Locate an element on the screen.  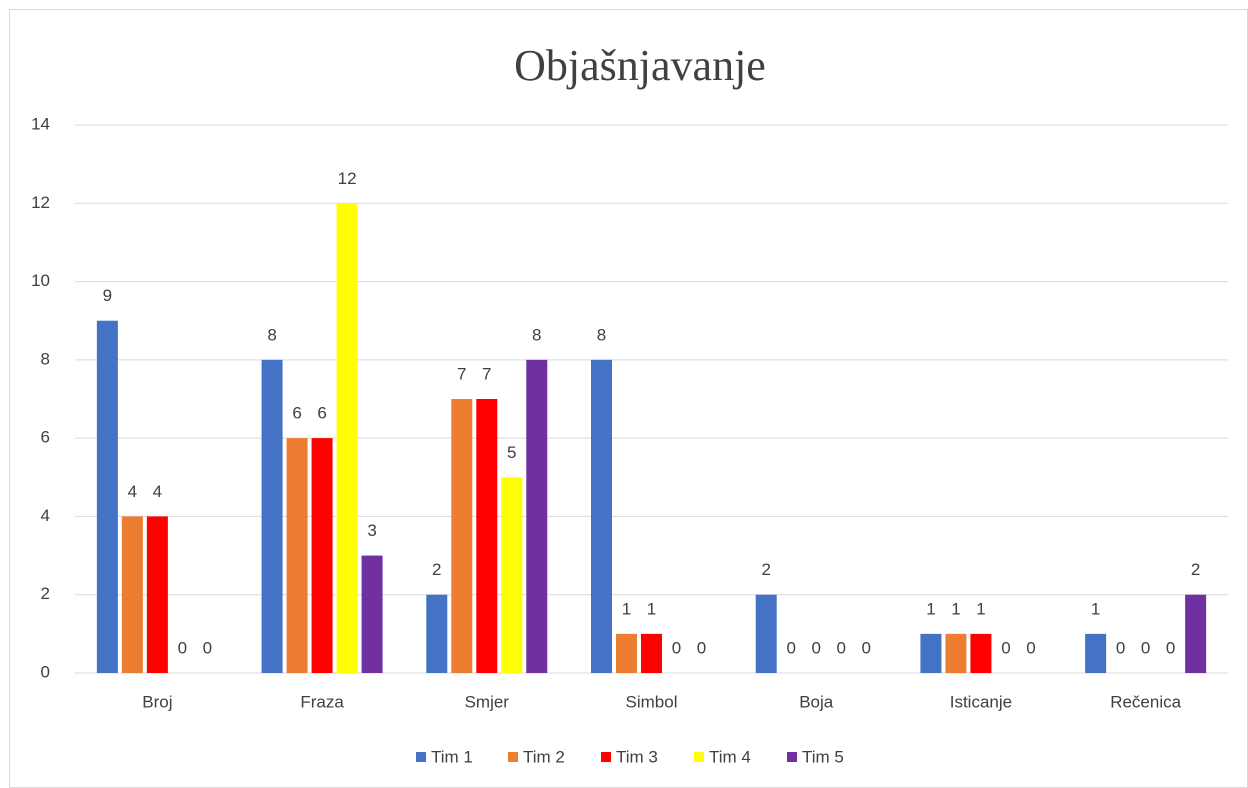
y-tick-label: 8 is located at coordinates (45, 358).